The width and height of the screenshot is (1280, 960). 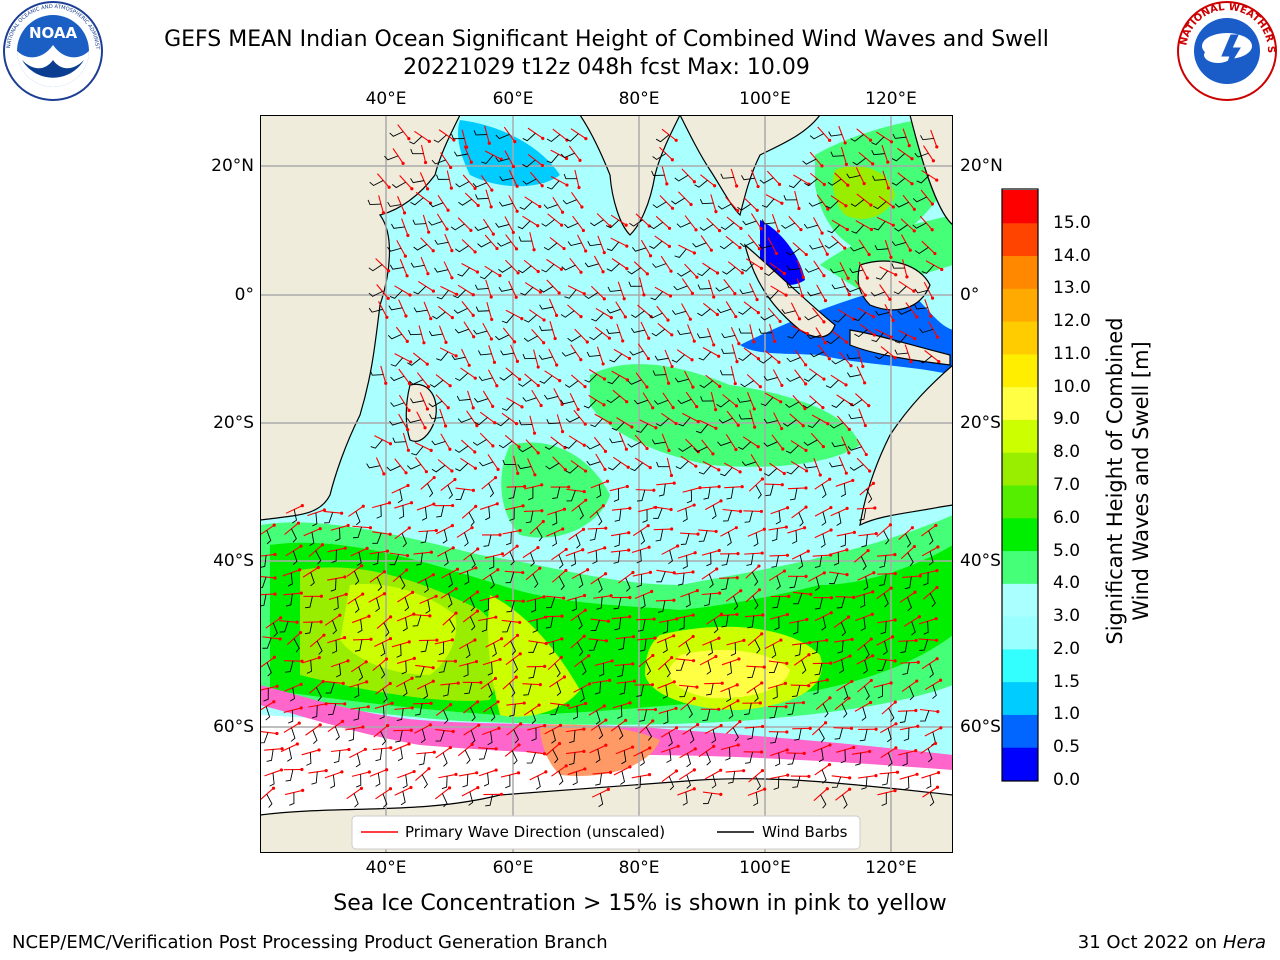 I want to click on lat-tick-right-0: 0°, so click(x=970, y=295).